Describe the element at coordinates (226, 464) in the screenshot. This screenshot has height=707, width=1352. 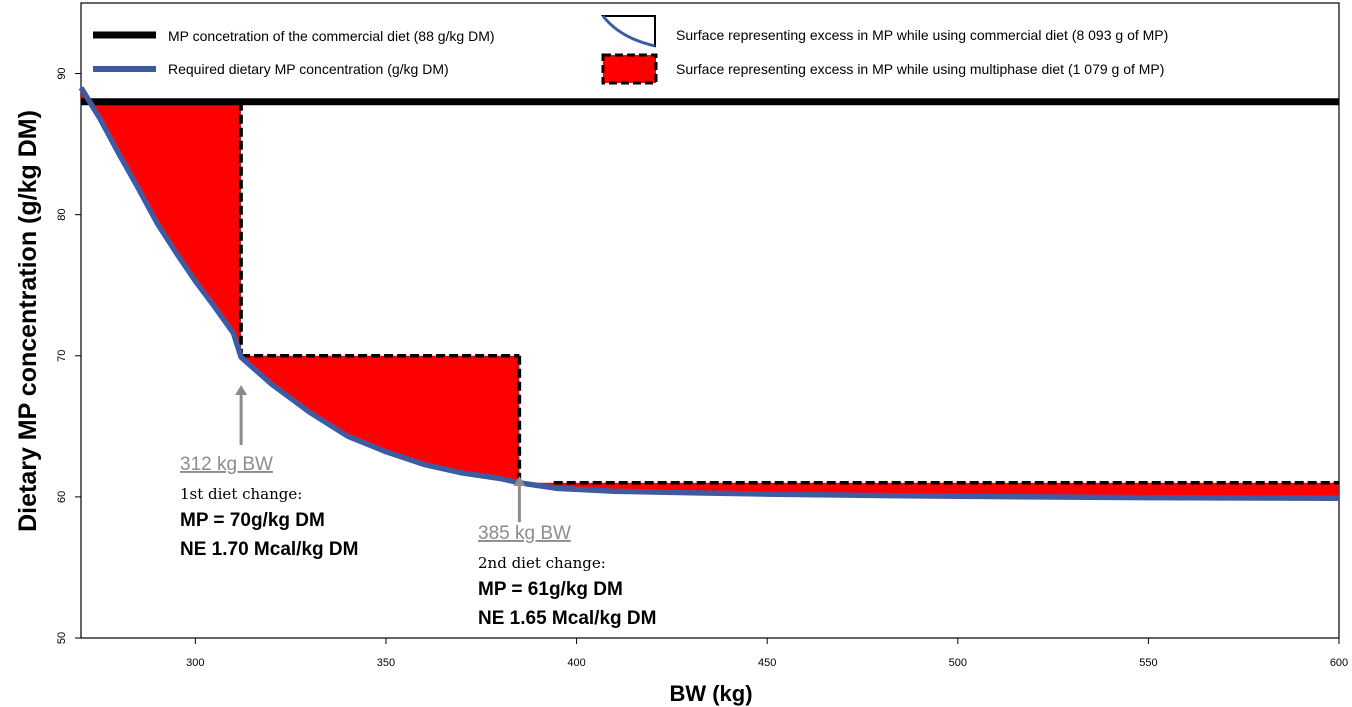
I see `annotation-title-1: 312 kg BW` at that location.